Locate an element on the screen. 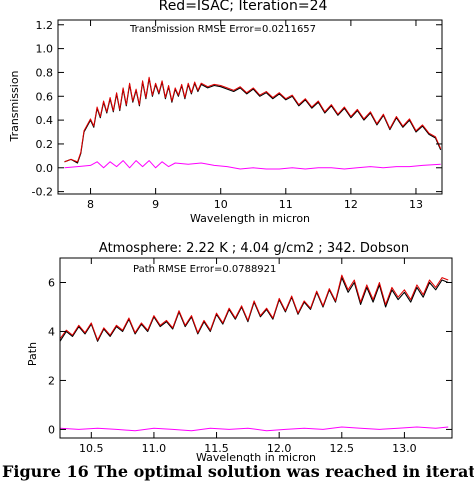 This screenshot has height=484, width=474. path-y-tick-label: 2 is located at coordinates (51, 380).